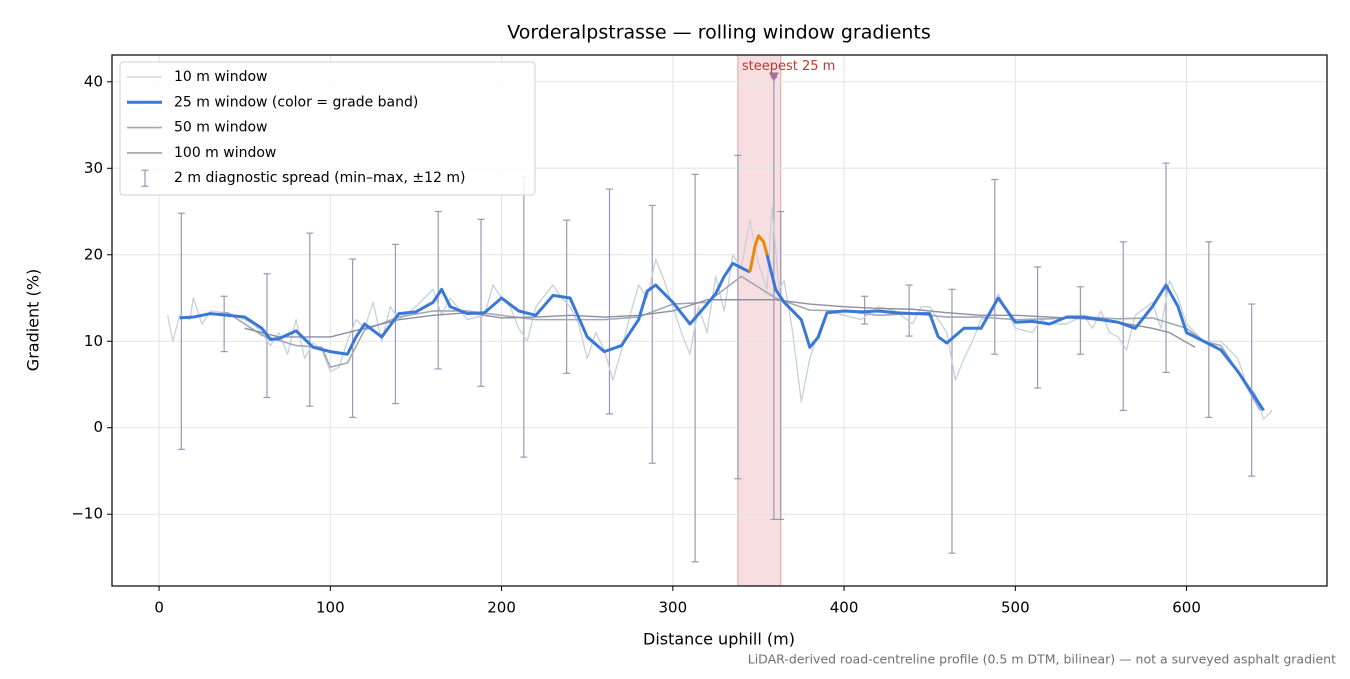 The height and width of the screenshot is (679, 1350). What do you see at coordinates (673, 608) in the screenshot?
I see `x-tick-label: 300` at bounding box center [673, 608].